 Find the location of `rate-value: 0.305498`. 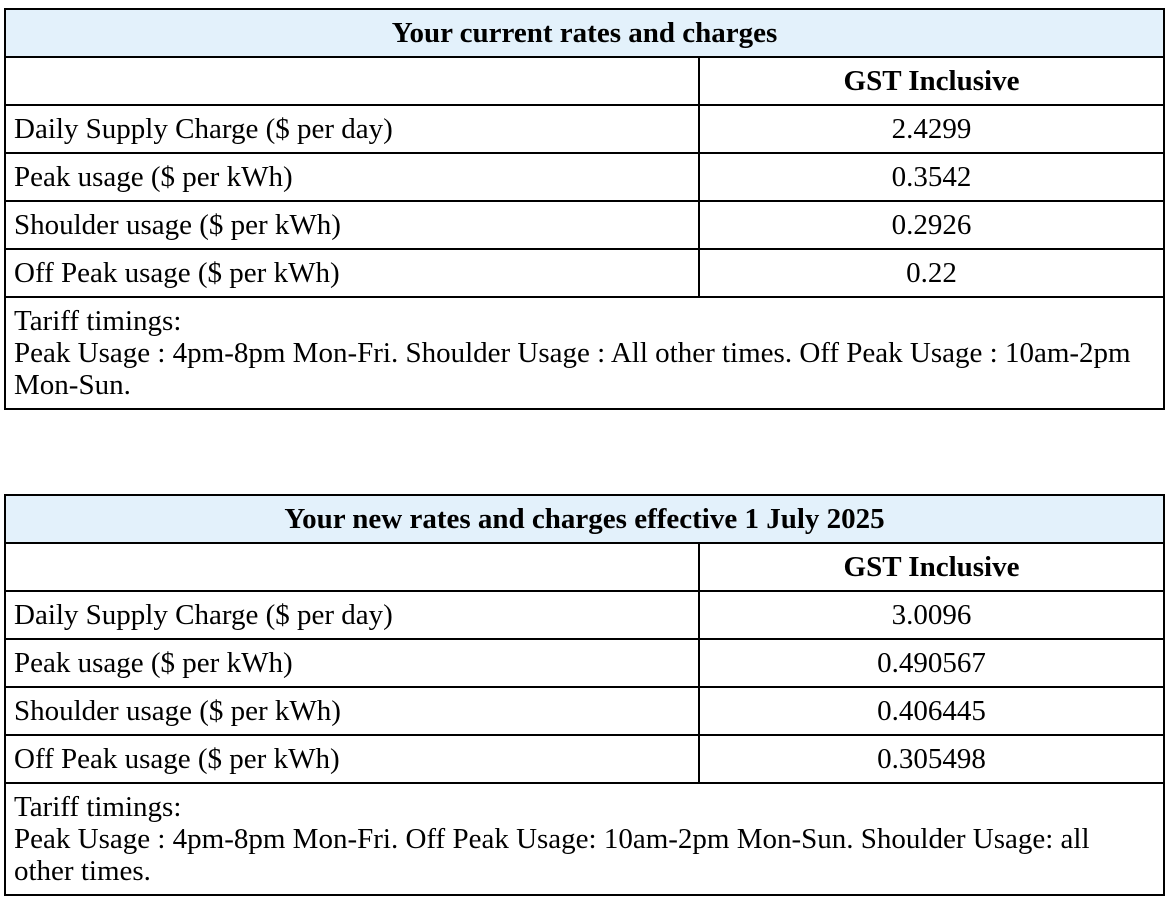

rate-value: 0.305498 is located at coordinates (931, 759).